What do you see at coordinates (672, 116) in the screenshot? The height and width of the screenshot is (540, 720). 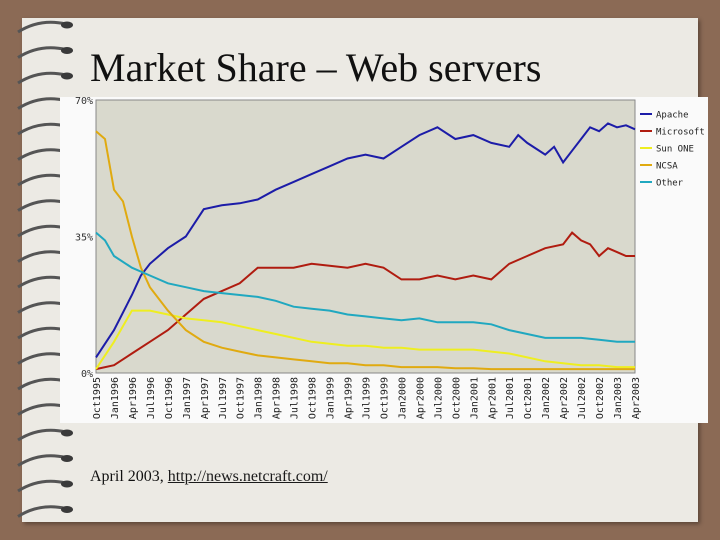 I see `legend-label: Apache` at bounding box center [672, 116].